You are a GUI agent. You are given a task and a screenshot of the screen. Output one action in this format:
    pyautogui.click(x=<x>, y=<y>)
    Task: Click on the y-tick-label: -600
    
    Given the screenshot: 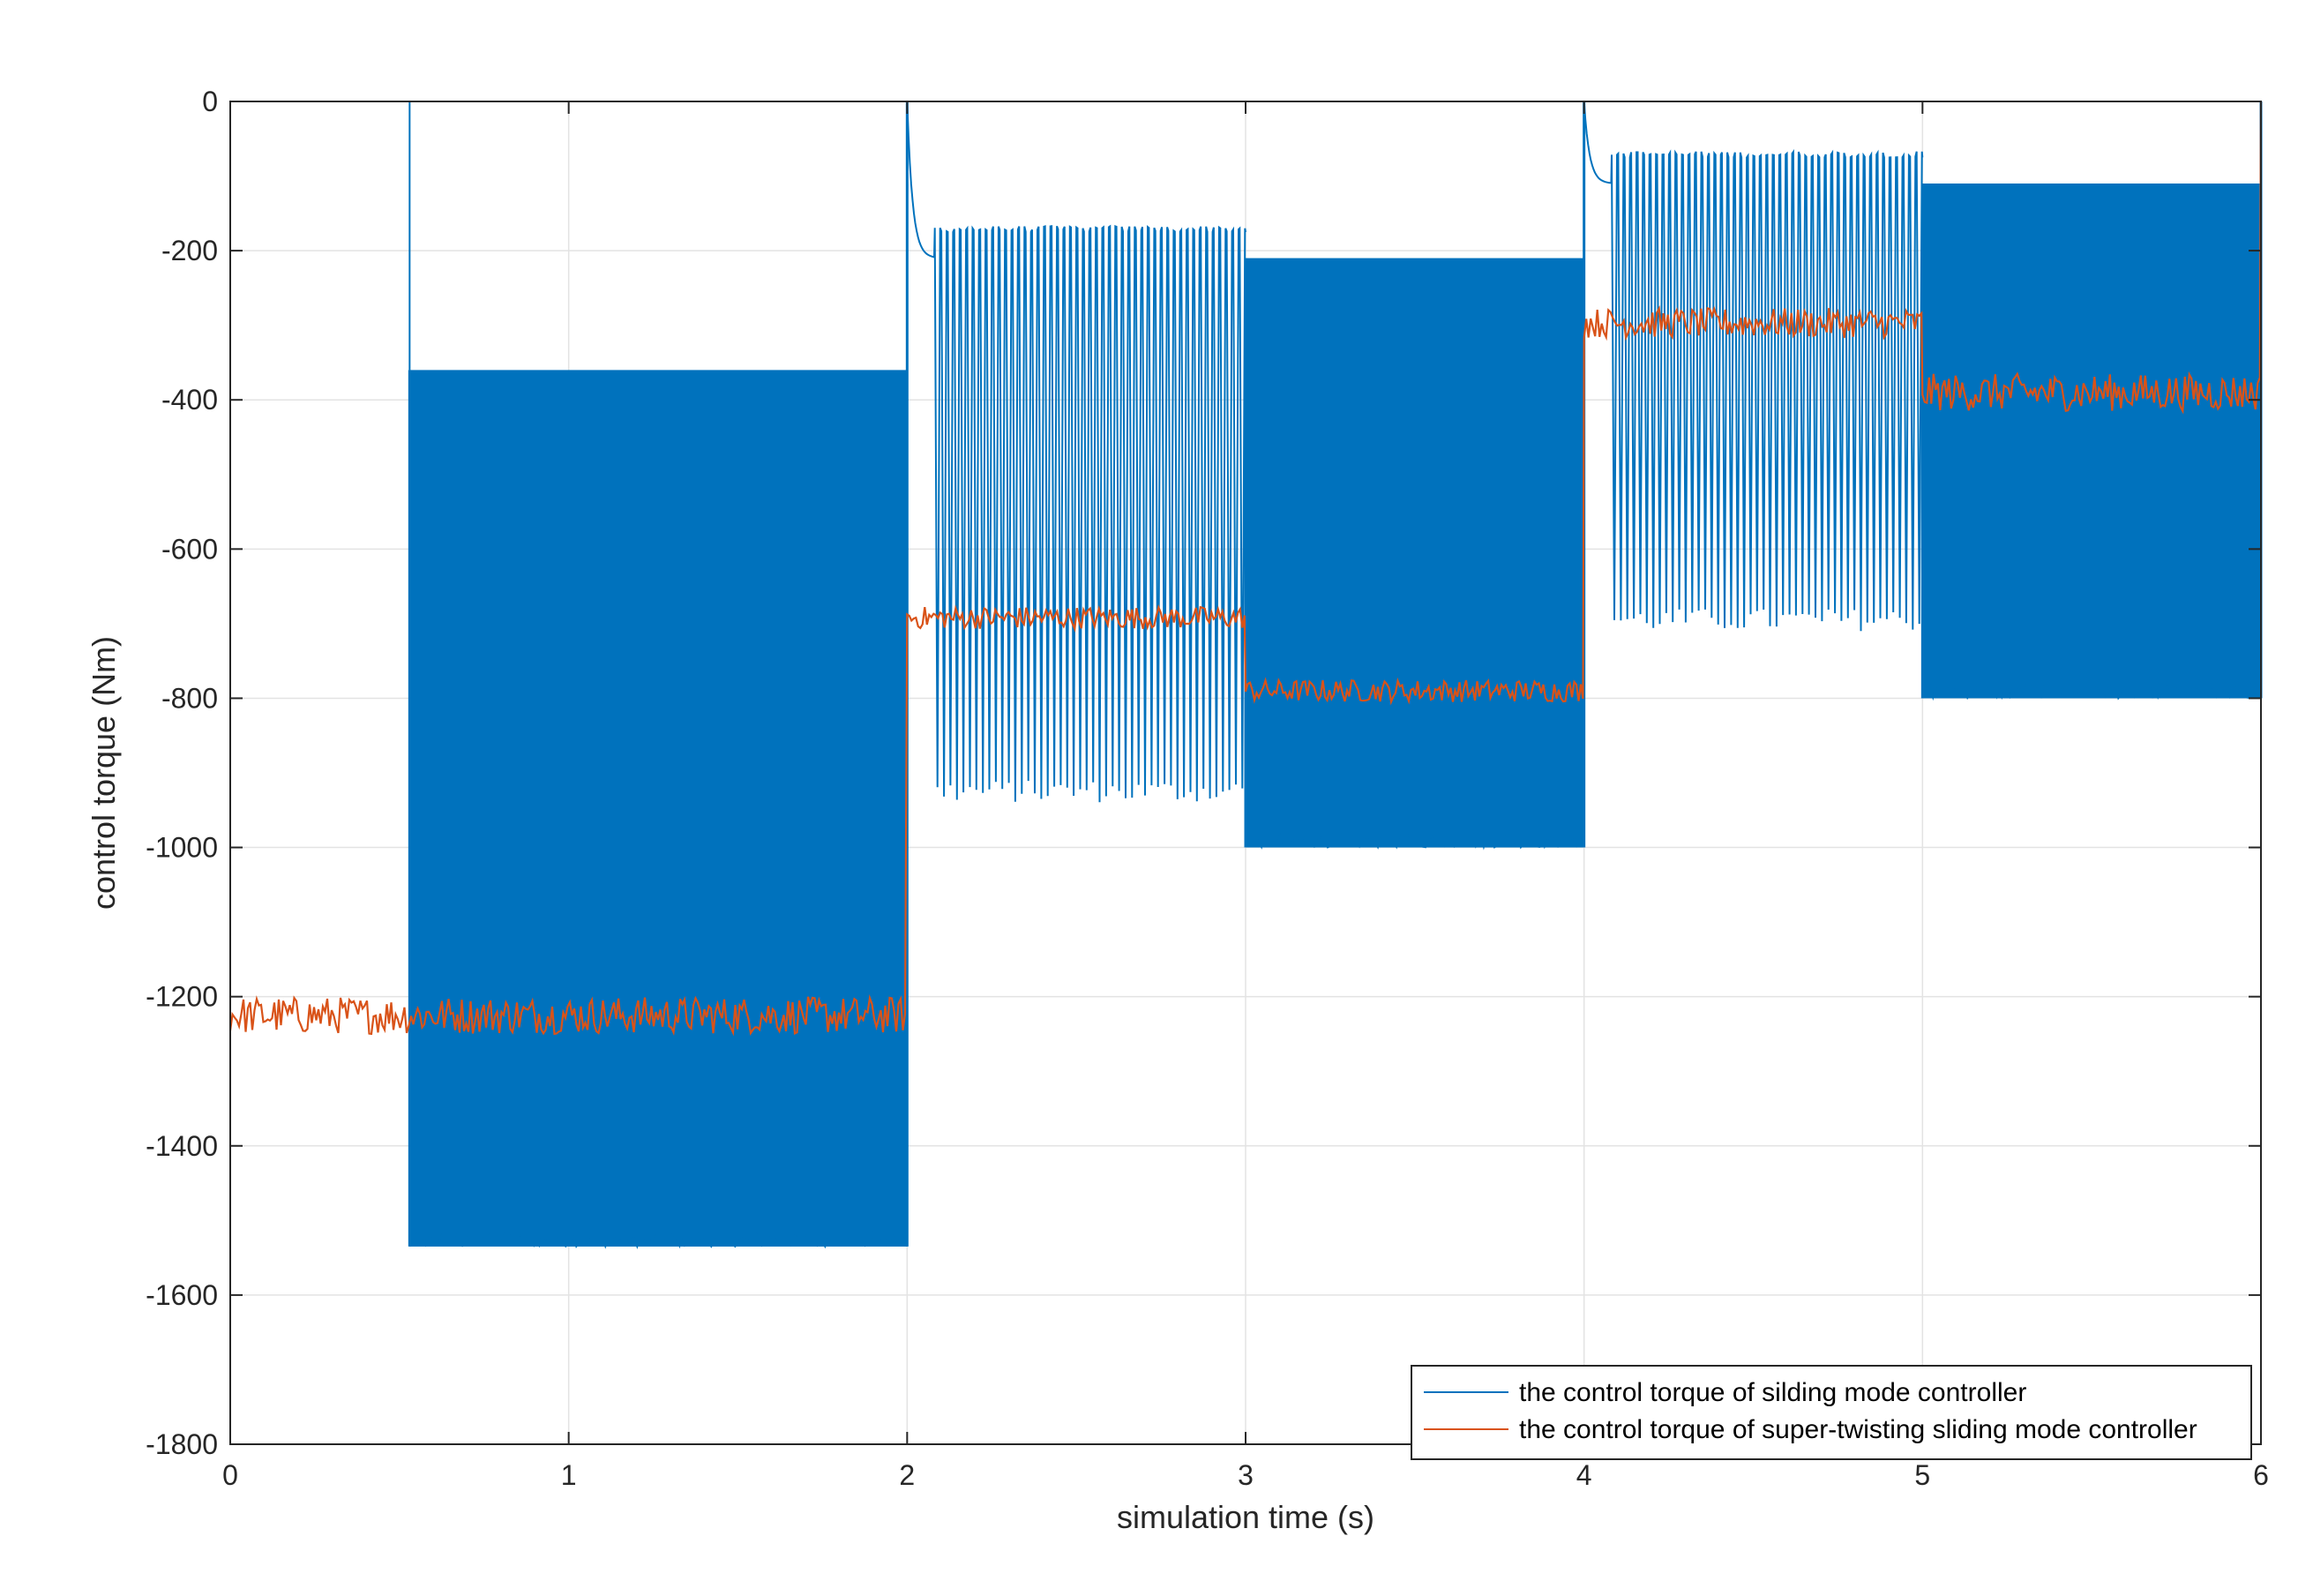 What is the action you would take?
    pyautogui.click(x=189, y=549)
    